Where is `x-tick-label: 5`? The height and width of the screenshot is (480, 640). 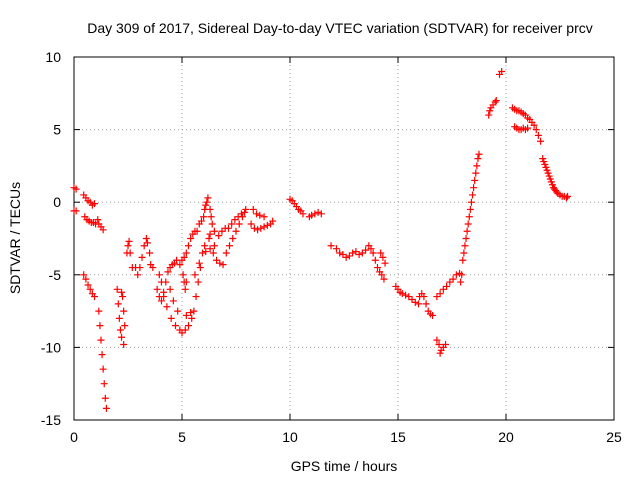
x-tick-label: 5 is located at coordinates (182, 437).